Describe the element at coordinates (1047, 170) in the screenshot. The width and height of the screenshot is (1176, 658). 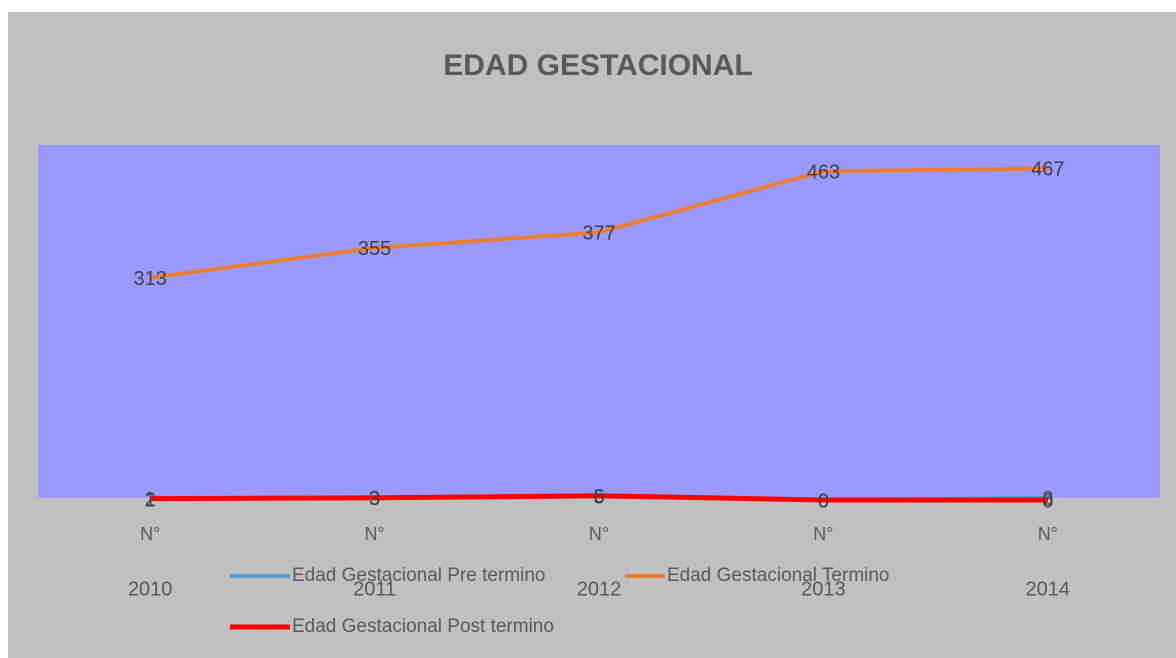
I see `data-label: 467` at that location.